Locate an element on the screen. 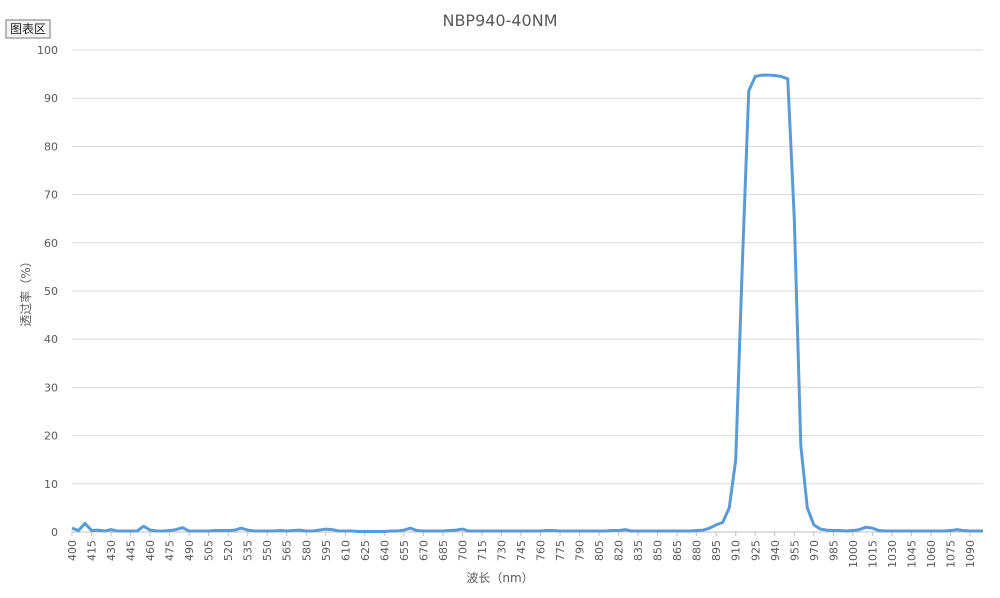  x-tick-label: 925 is located at coordinates (755, 550).